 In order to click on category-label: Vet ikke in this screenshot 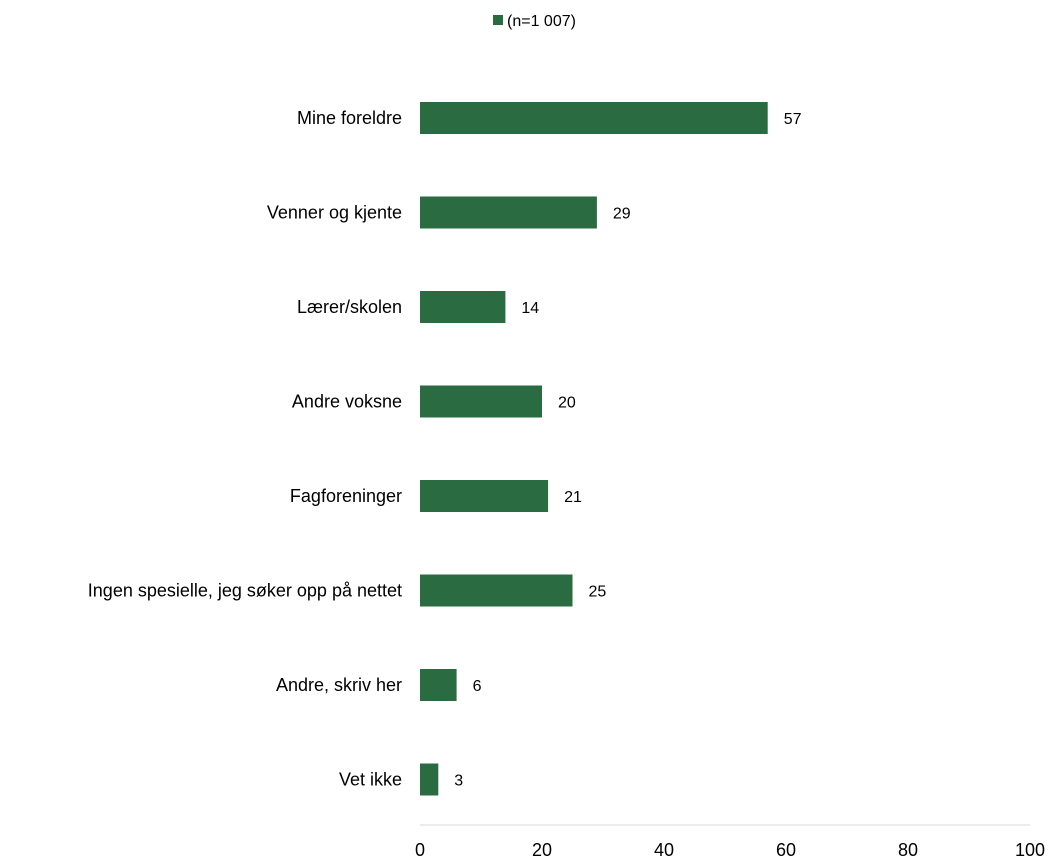, I will do `click(370, 780)`.